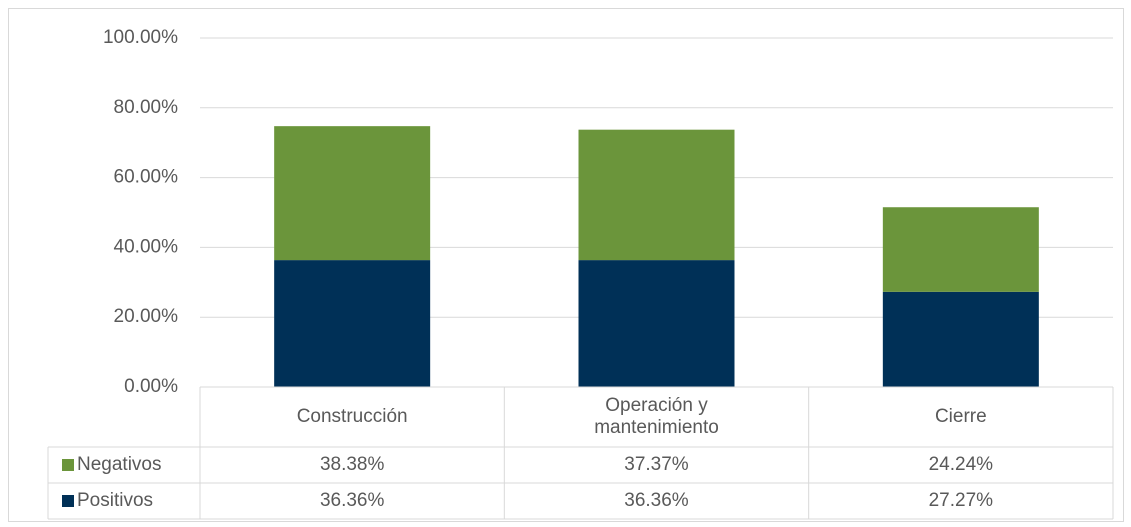 The image size is (1131, 527). Describe the element at coordinates (151, 386) in the screenshot. I see `y-tick-label: 0.00%` at that location.